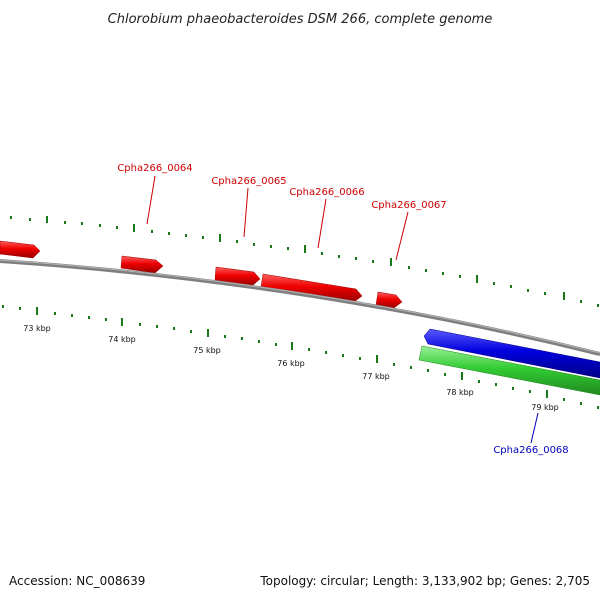 The height and width of the screenshot is (600, 600). Describe the element at coordinates (460, 392) in the screenshot. I see `scale-label-78kbp: 78 kbp` at that location.